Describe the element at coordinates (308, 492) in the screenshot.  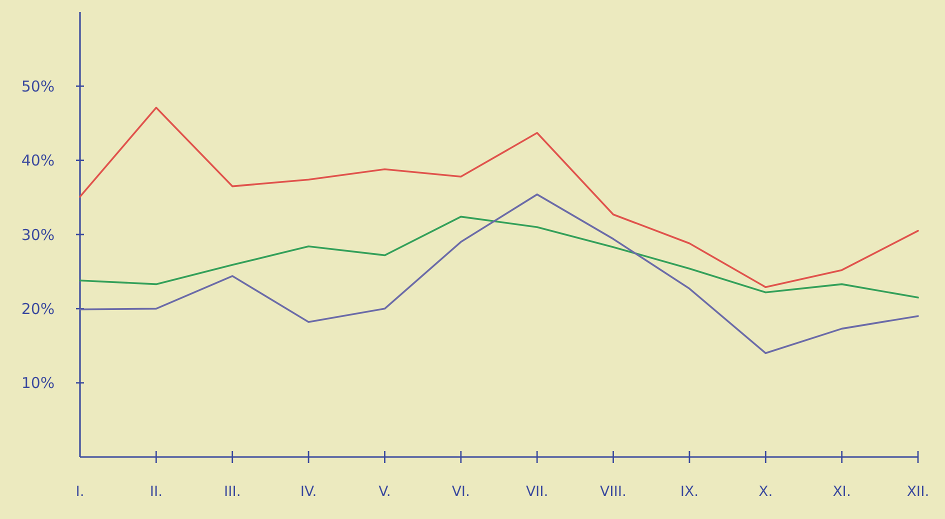
I see `x-tick-label: IV.` at that location.